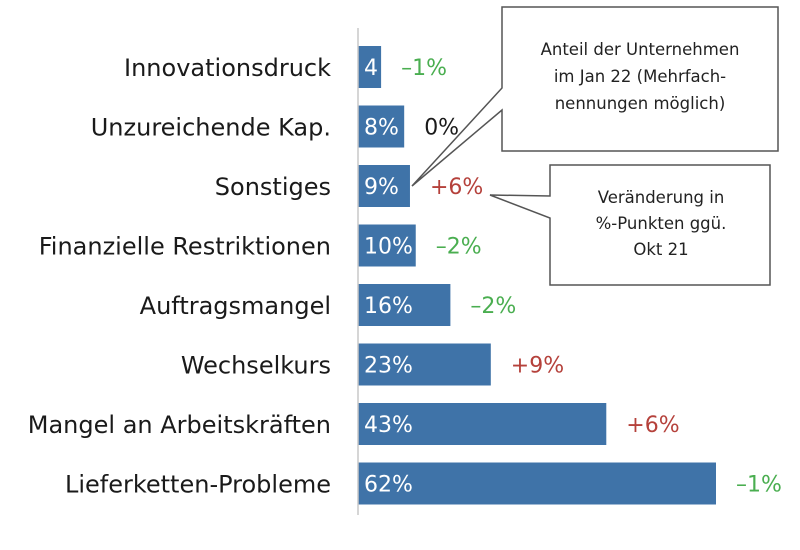  Describe the element at coordinates (388, 425) in the screenshot. I see `value-label-7: 43%` at that location.